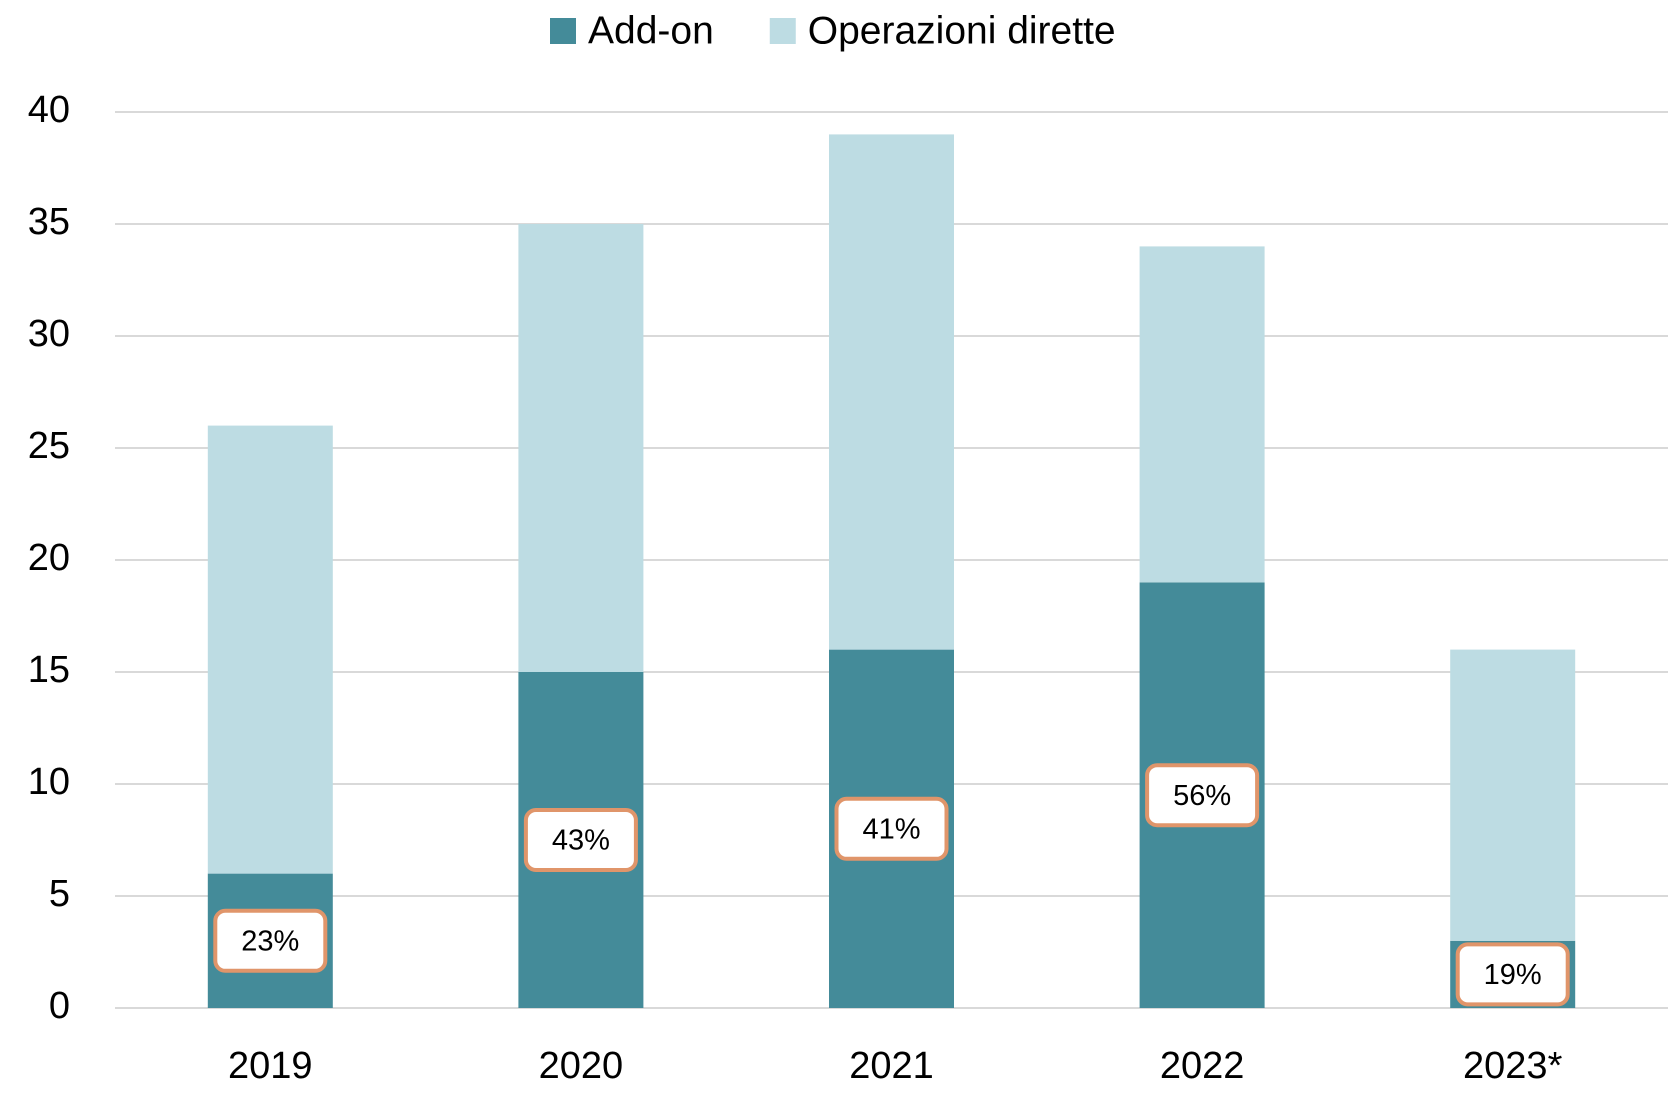 Image resolution: width=1668 pixels, height=1093 pixels. Describe the element at coordinates (49, 334) in the screenshot. I see `y-tick-label: 30` at that location.